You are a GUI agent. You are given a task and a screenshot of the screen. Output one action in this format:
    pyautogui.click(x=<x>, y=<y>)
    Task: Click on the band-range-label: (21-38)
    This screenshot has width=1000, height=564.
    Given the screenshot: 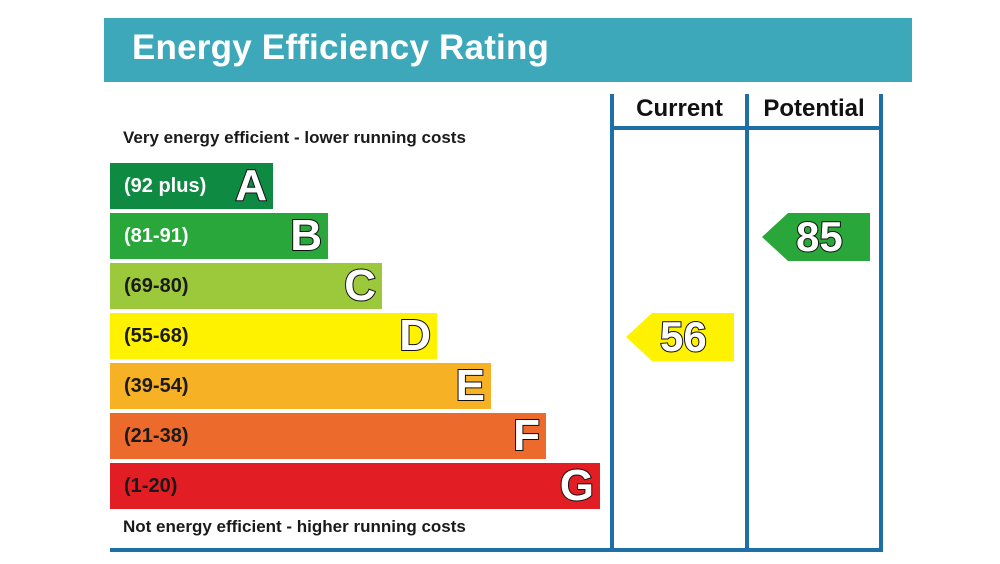 What is the action you would take?
    pyautogui.click(x=156, y=436)
    